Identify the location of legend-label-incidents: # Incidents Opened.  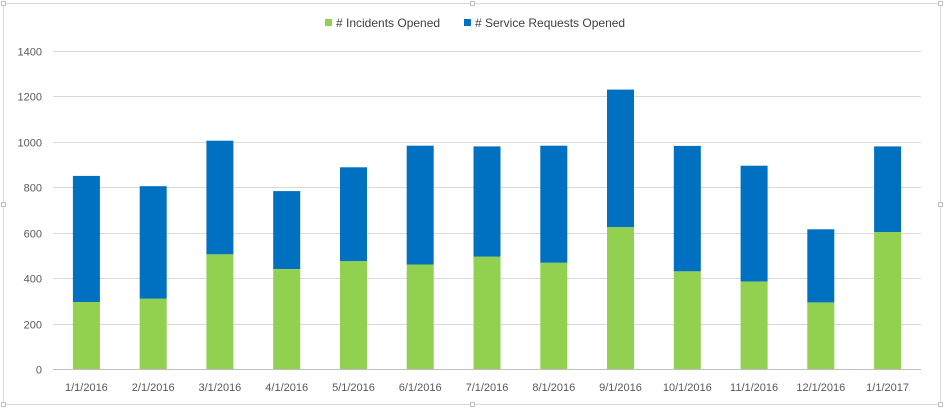
(388, 23).